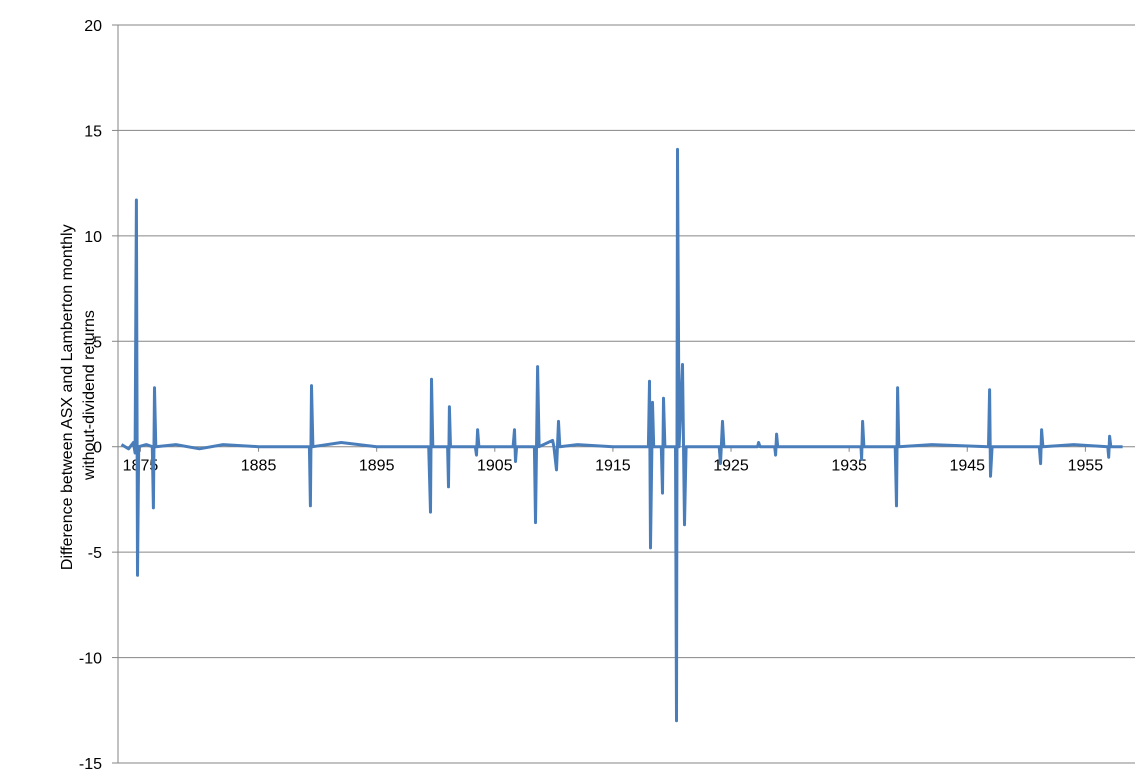  Describe the element at coordinates (93, 26) in the screenshot. I see `y-tick-label: 20` at that location.